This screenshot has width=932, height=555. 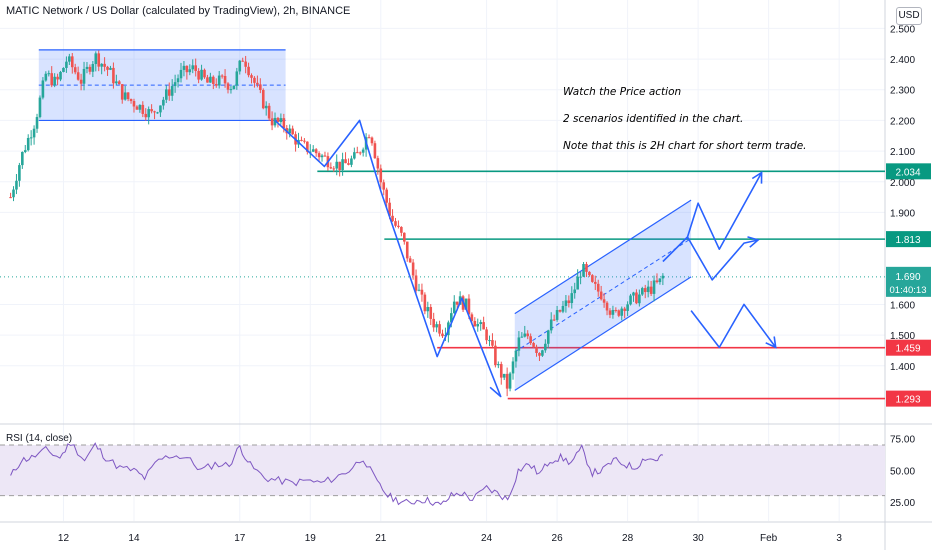 I want to click on rsi-title: RSI (14, close), so click(x=39, y=438).